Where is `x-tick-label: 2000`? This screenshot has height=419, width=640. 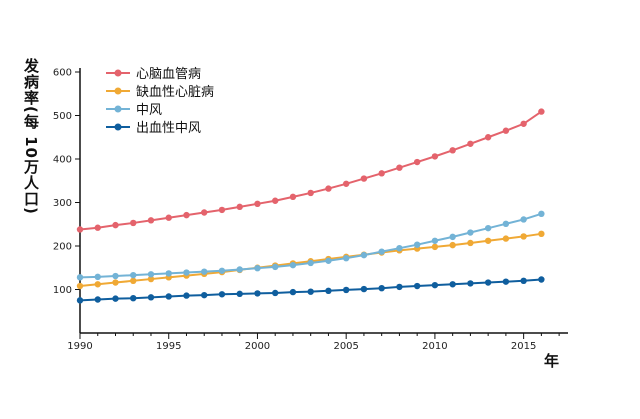
x-tick-label: 2000 is located at coordinates (257, 346).